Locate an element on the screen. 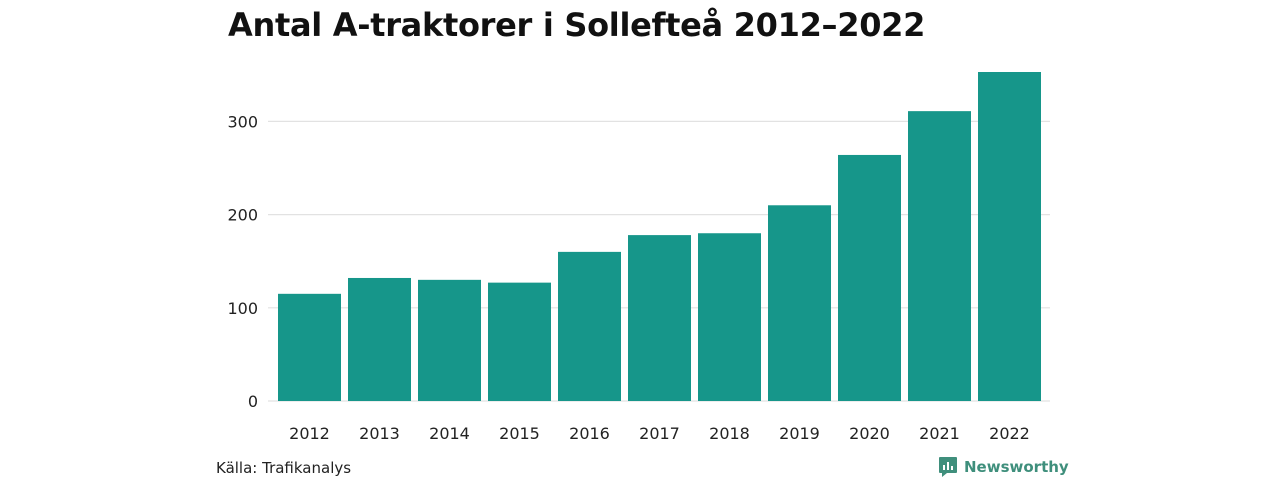 The width and height of the screenshot is (1280, 480). x-tick-label: 2020 is located at coordinates (869, 433).